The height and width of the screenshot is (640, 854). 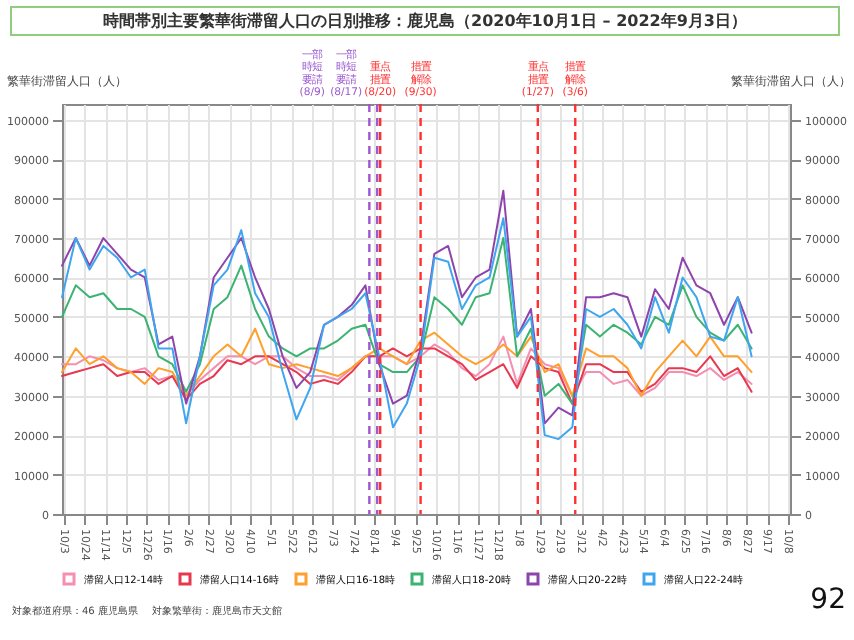 I want to click on text: 92, so click(x=828, y=600).